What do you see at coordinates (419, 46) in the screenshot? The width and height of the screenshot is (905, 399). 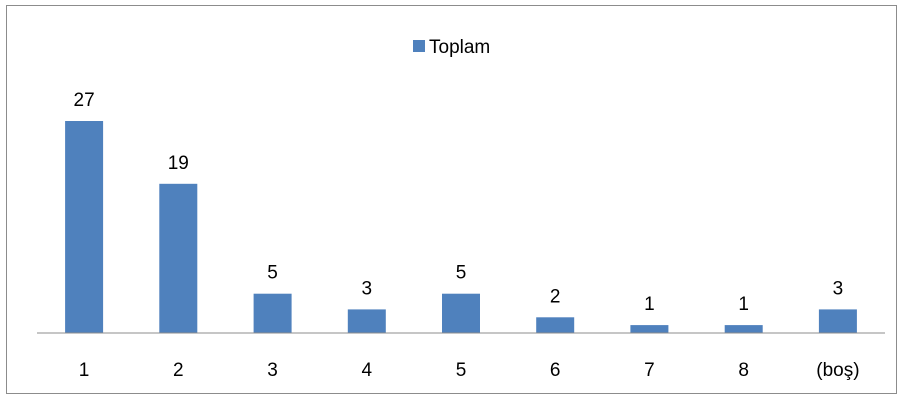 I see `legend-swatch` at bounding box center [419, 46].